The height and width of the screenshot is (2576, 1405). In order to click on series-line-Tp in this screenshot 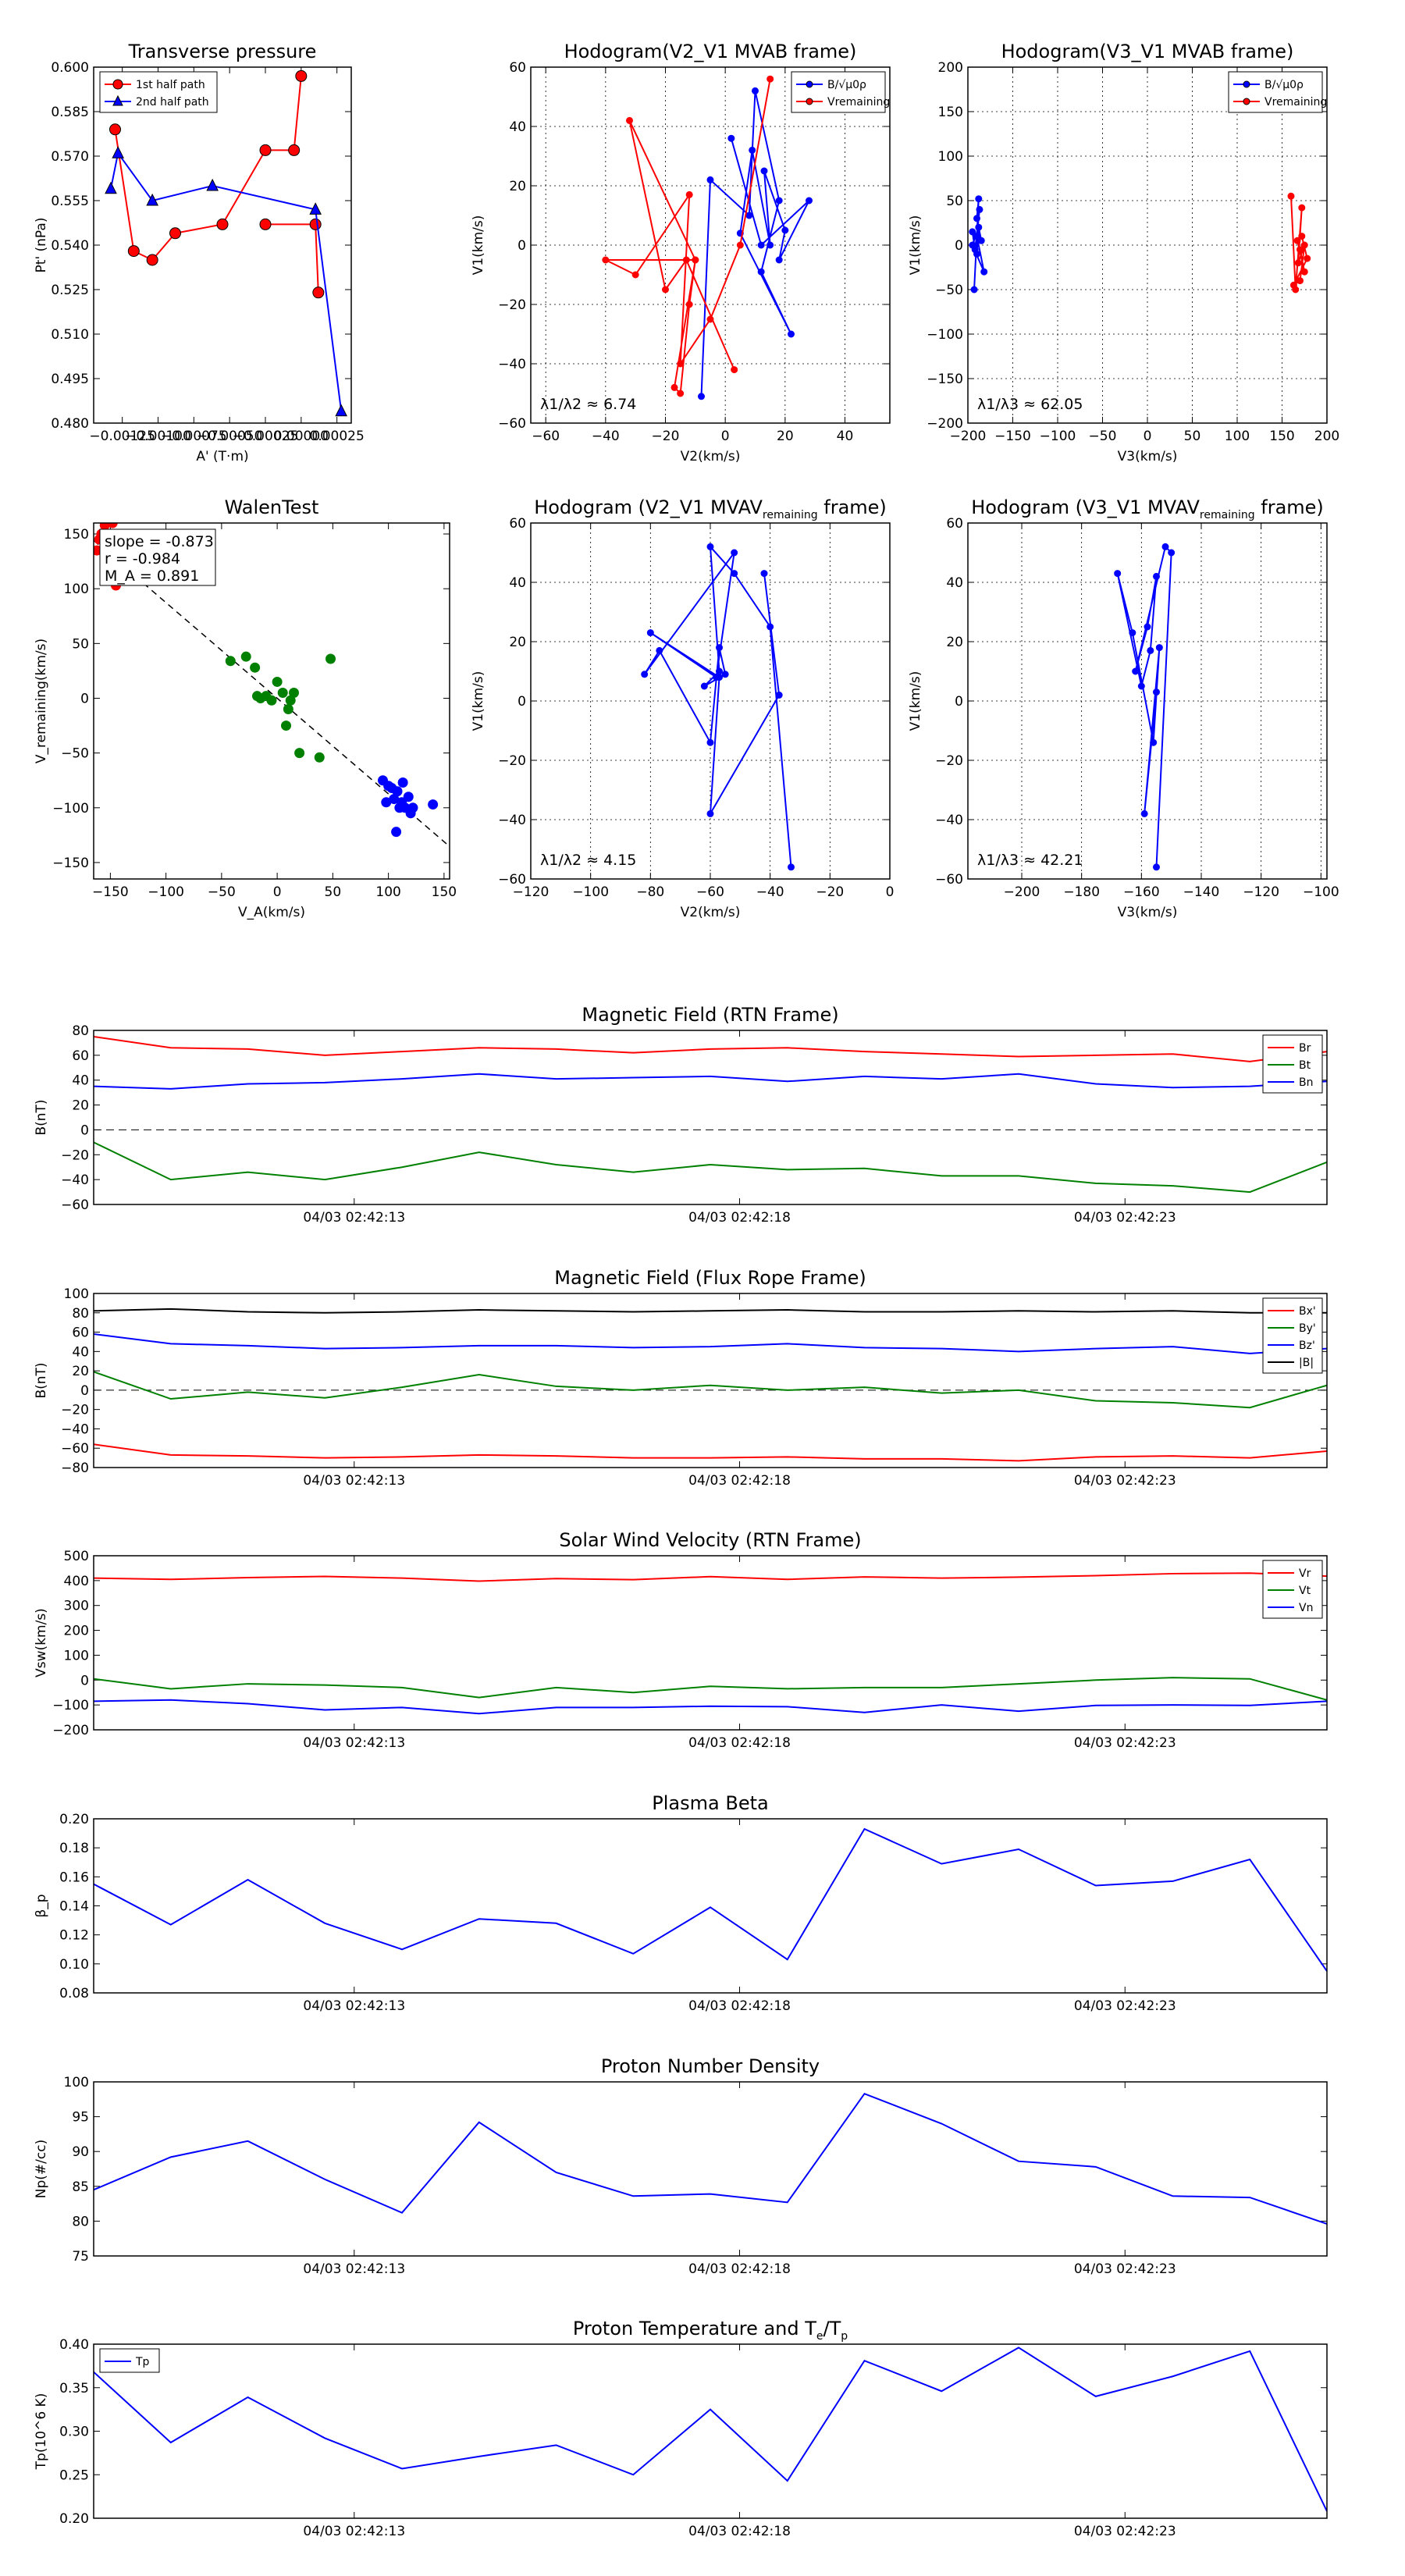, I will do `click(711, 2429)`.